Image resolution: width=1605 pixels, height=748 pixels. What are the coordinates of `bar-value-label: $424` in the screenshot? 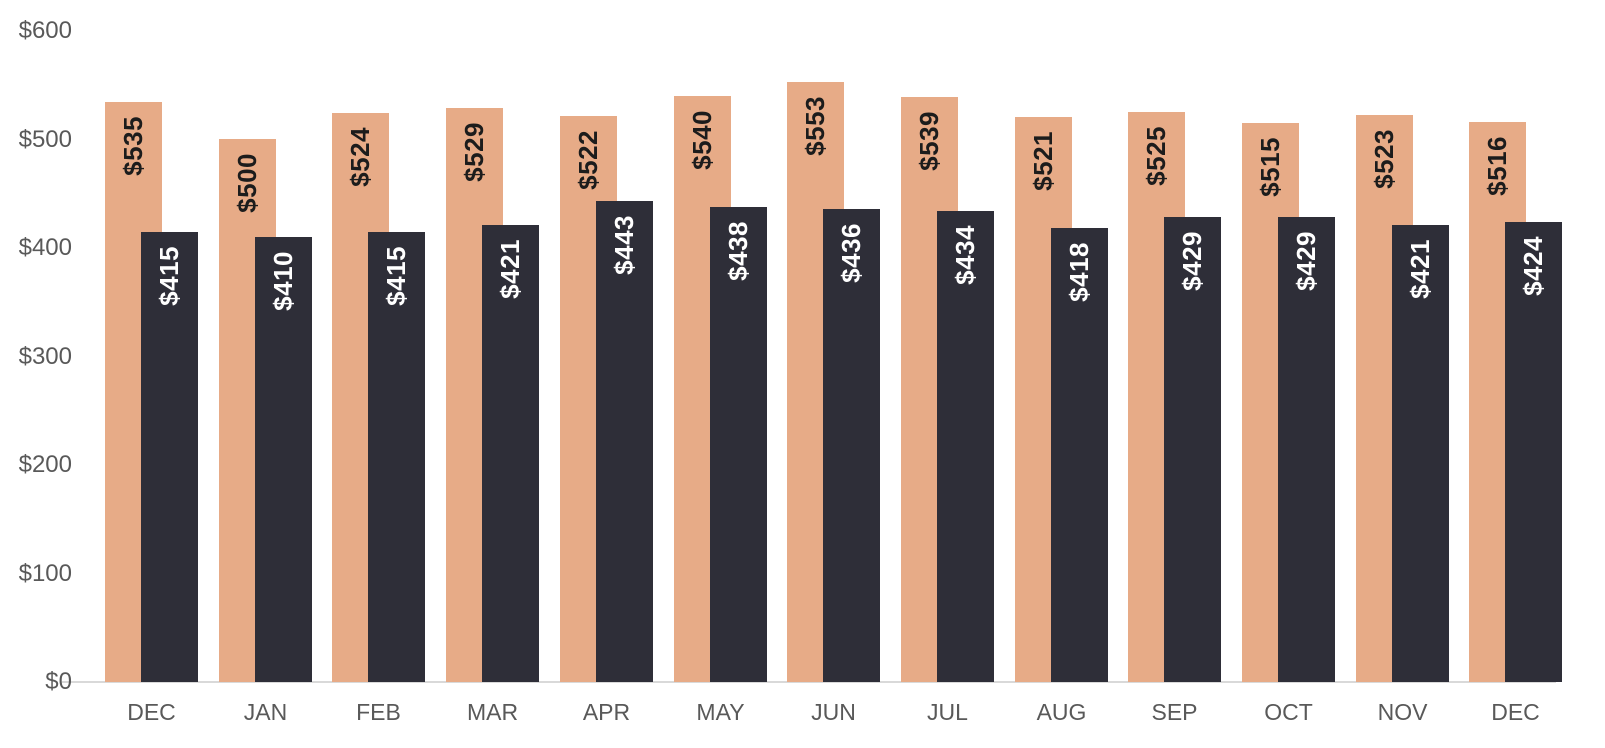 It's located at (1533, 266).